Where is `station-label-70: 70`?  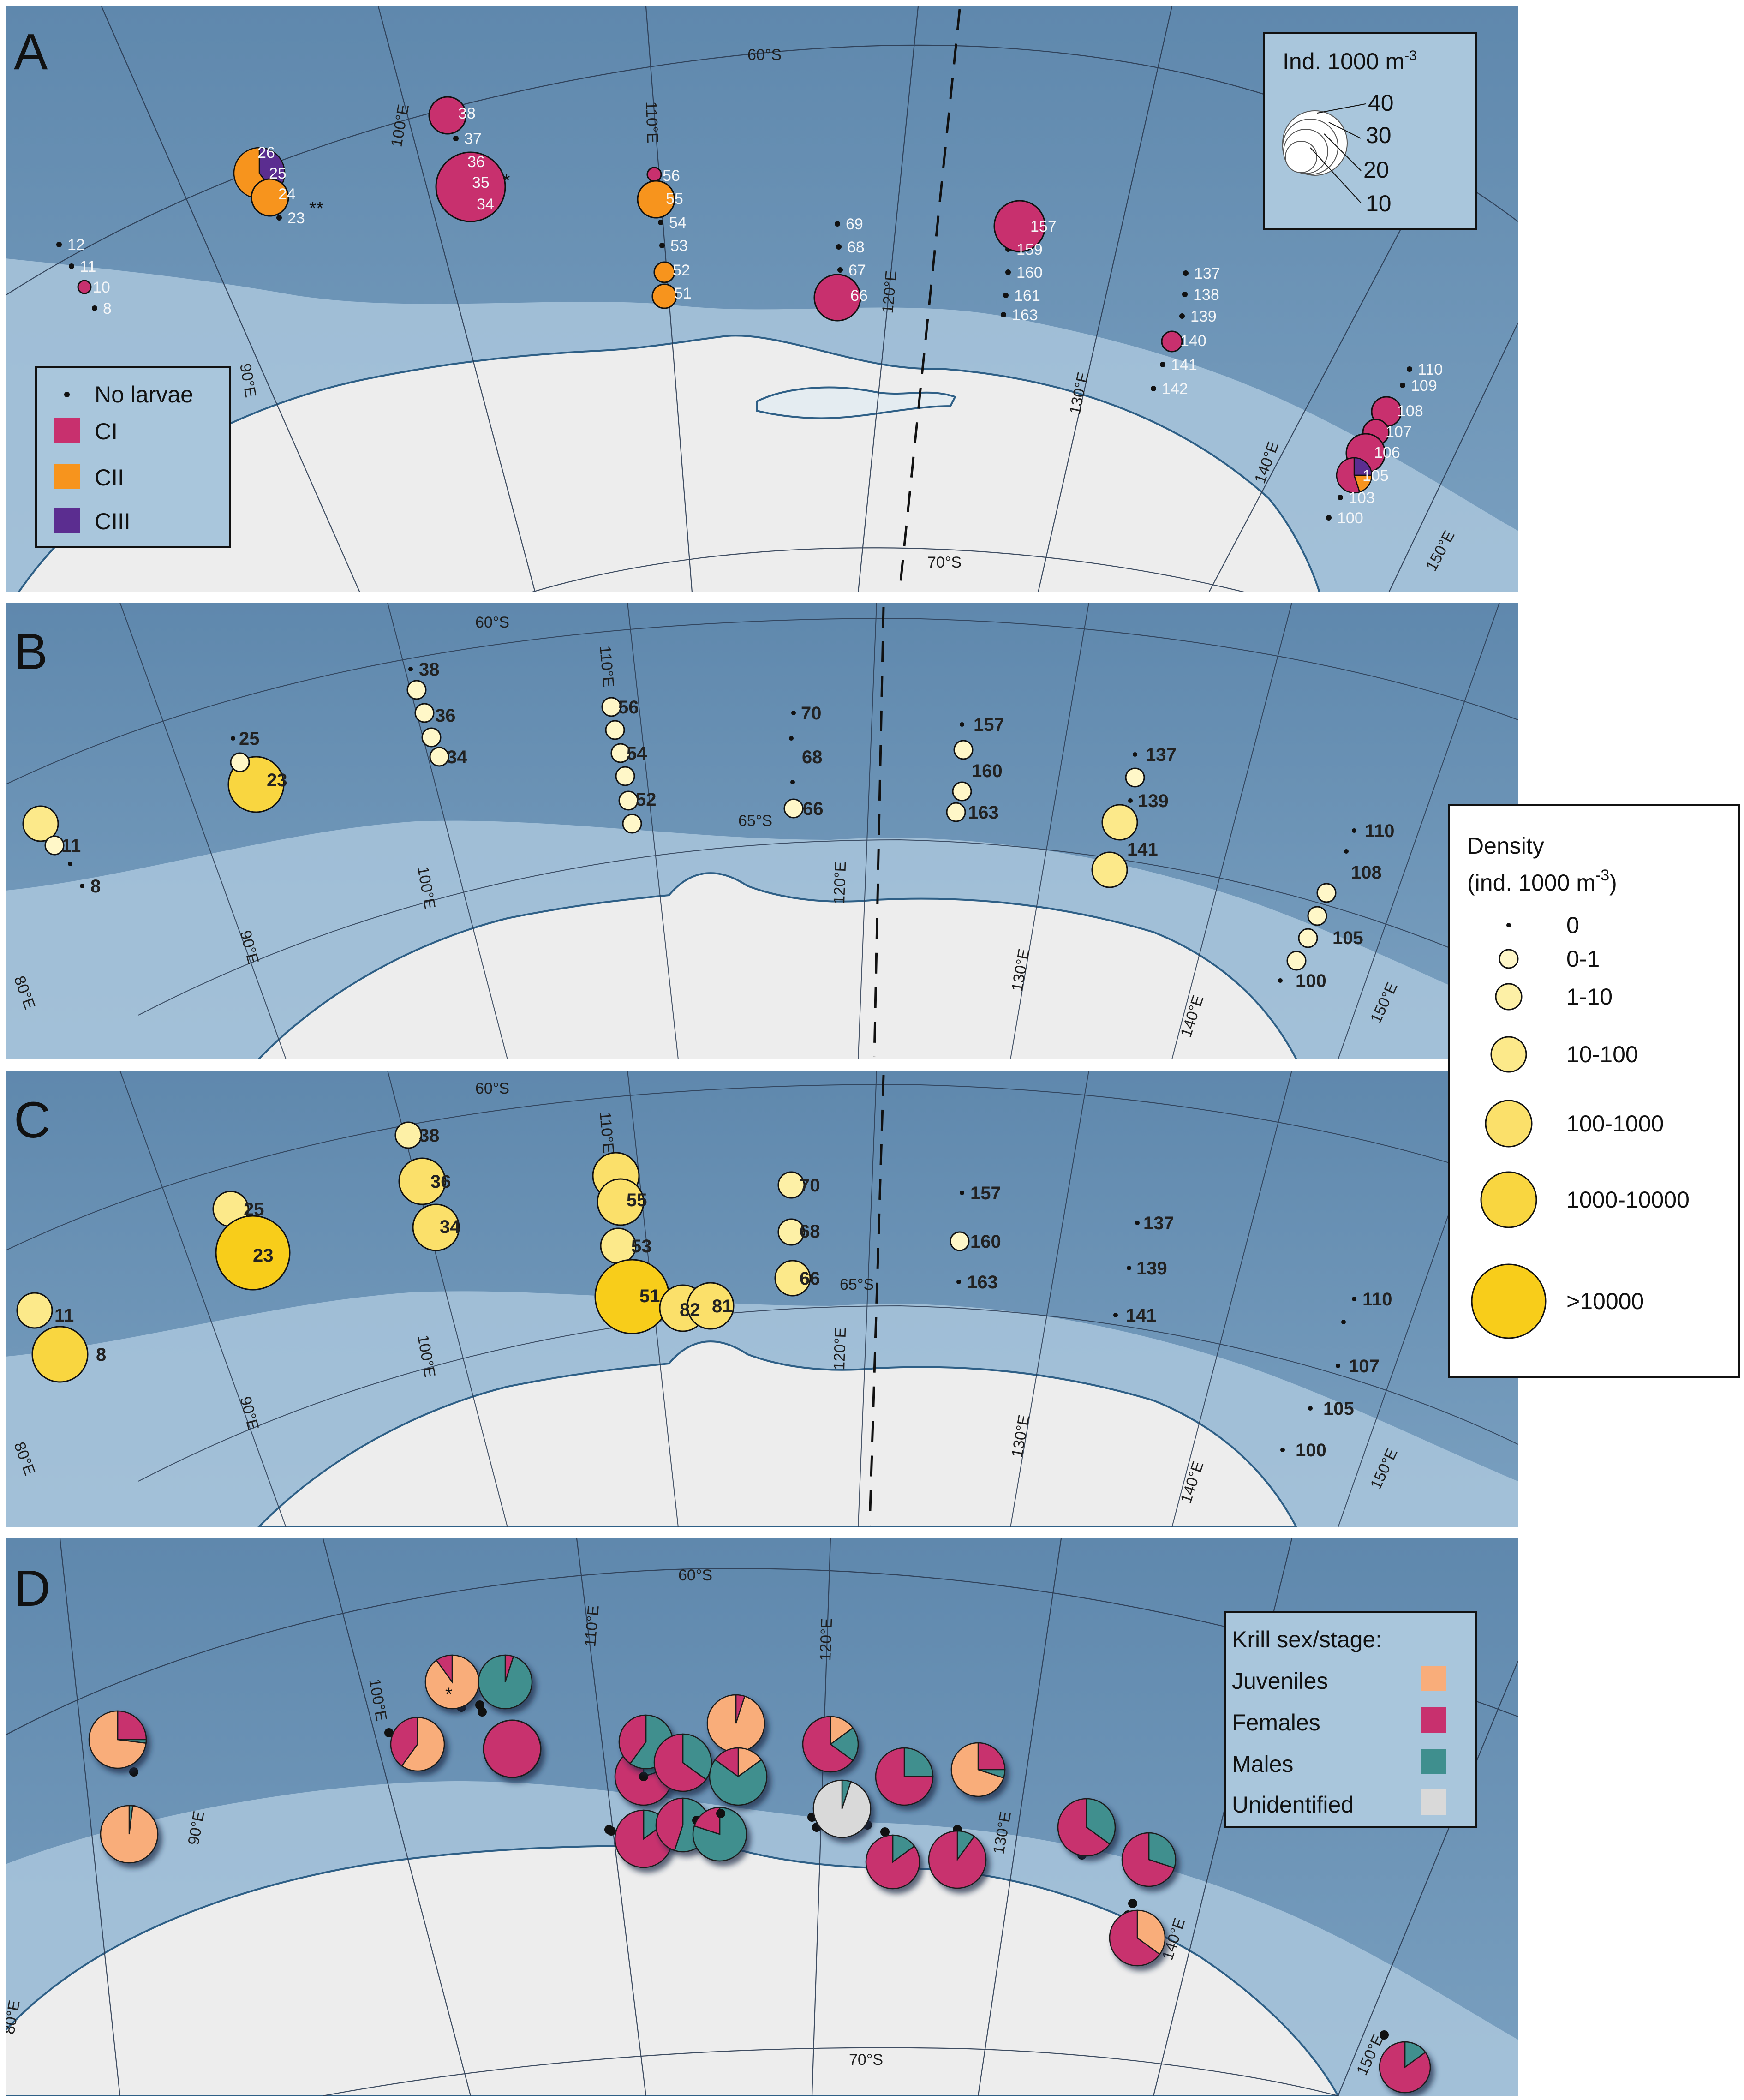 station-label-70: 70 is located at coordinates (811, 714).